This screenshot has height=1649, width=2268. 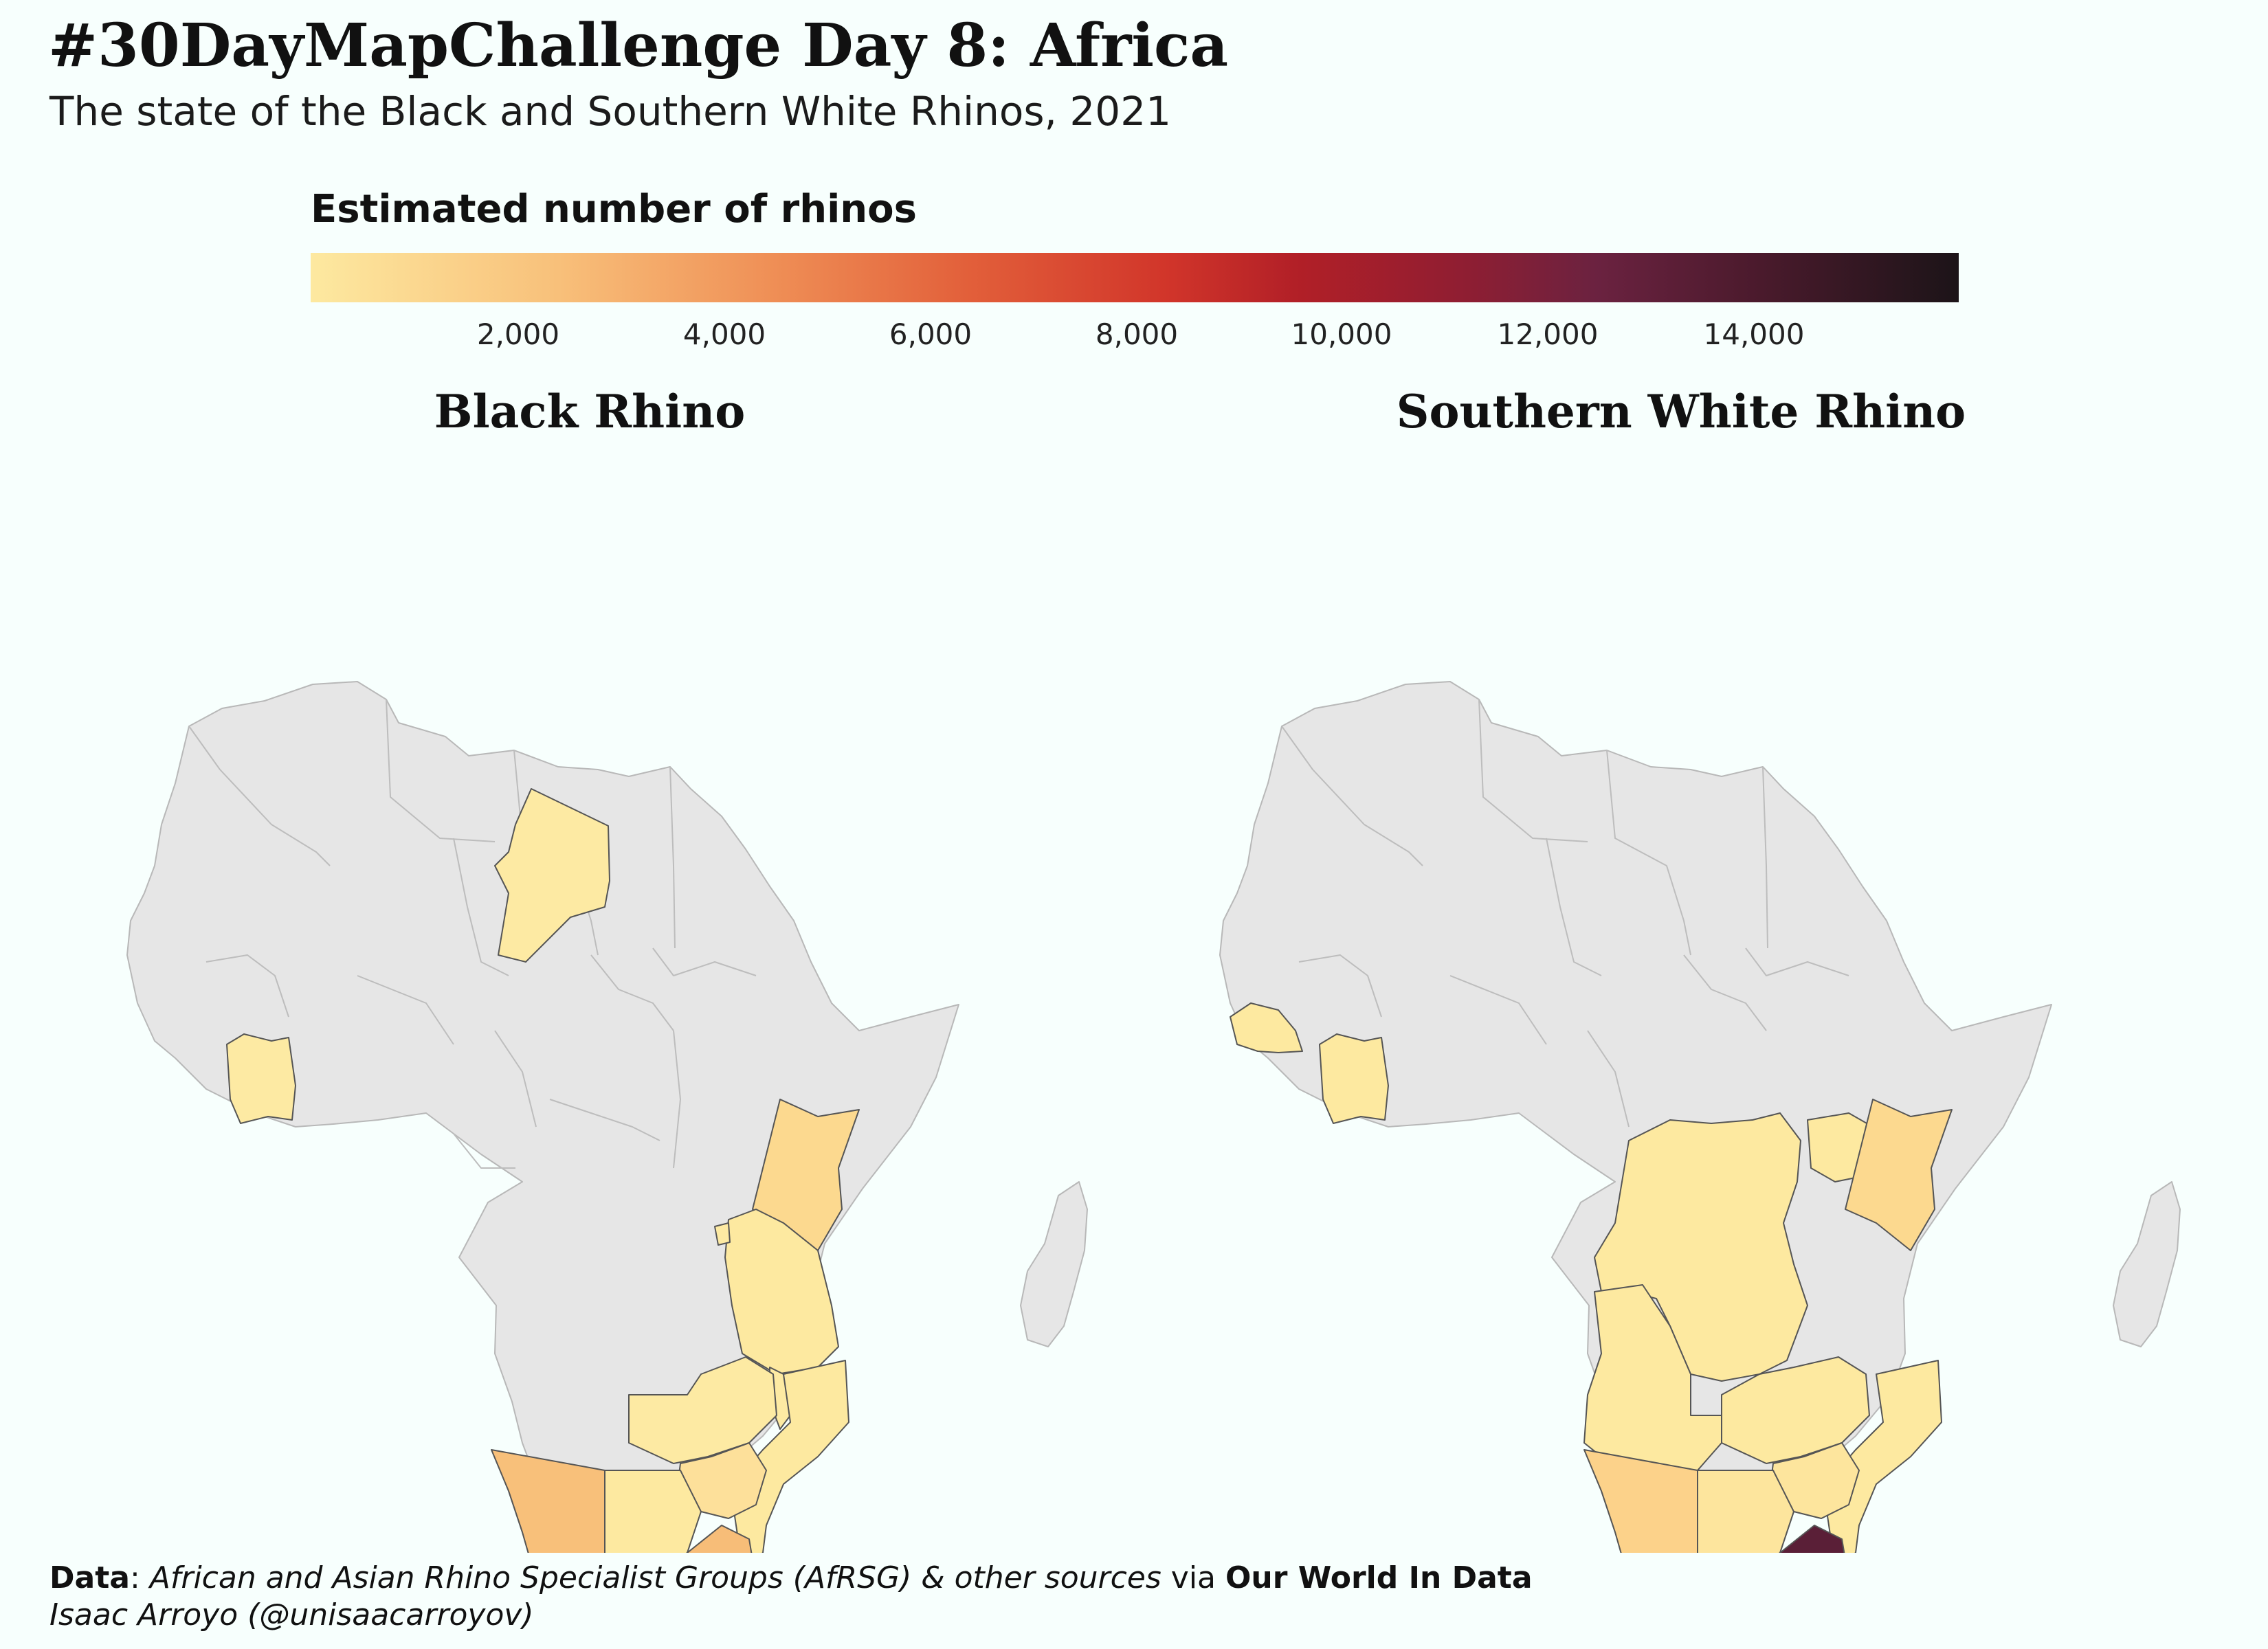 I want to click on region-drc, so click(x=1701, y=1247).